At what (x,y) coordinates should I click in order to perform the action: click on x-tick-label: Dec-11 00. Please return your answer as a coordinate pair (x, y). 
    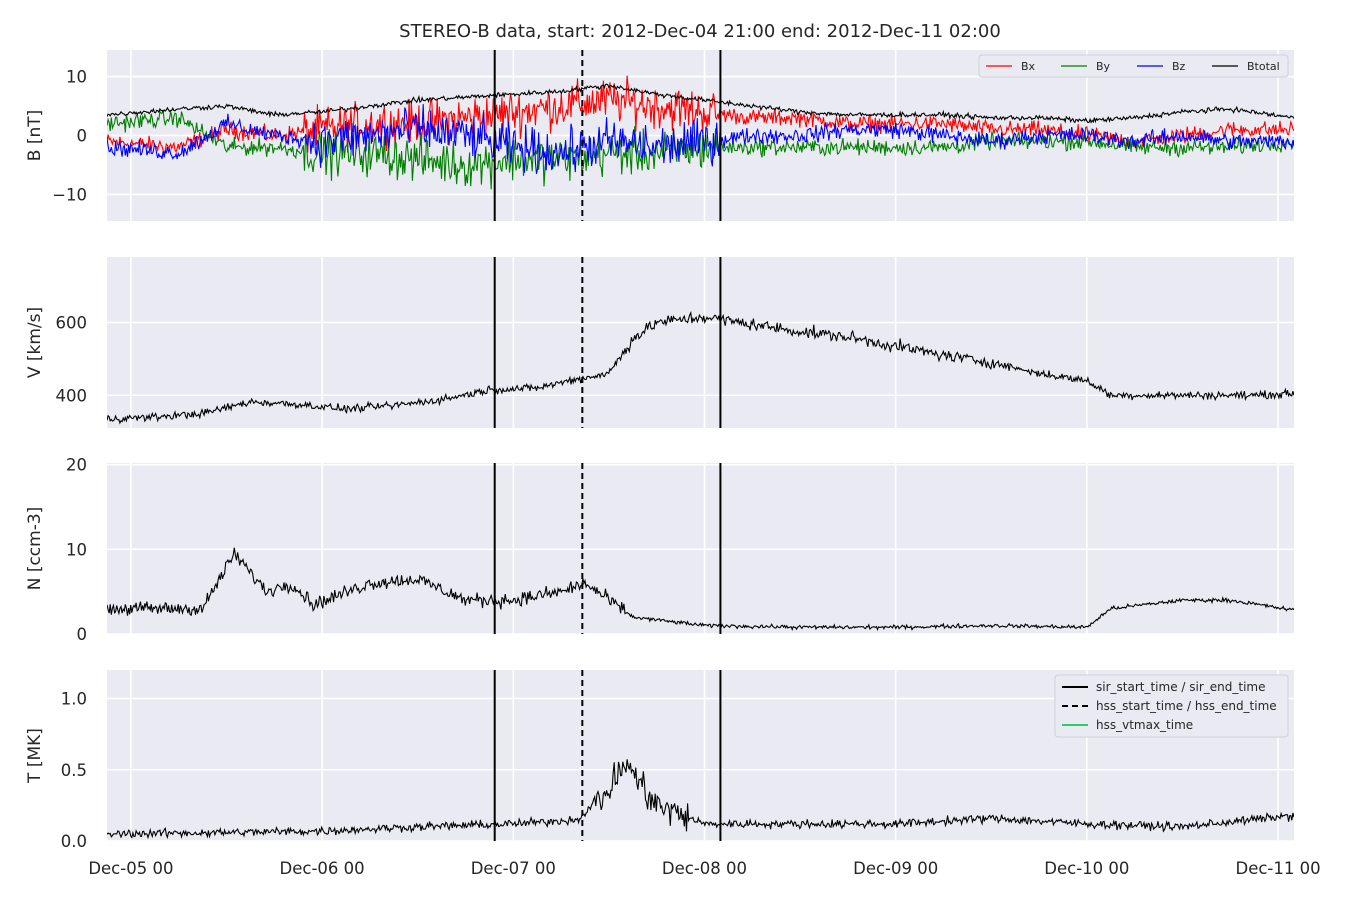
    Looking at the image, I should click on (1278, 868).